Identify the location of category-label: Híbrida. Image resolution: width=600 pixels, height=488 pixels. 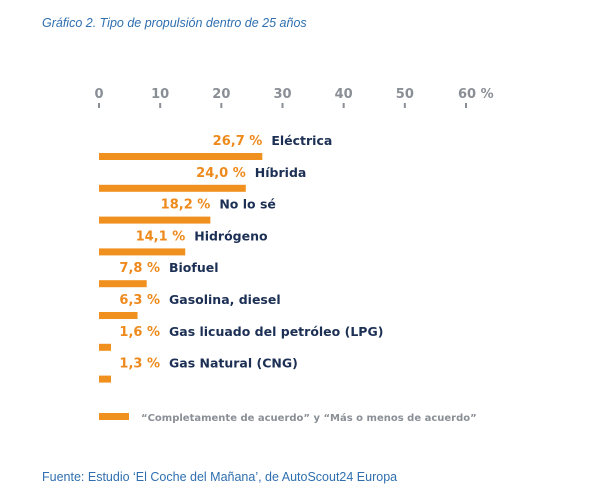
(281, 172).